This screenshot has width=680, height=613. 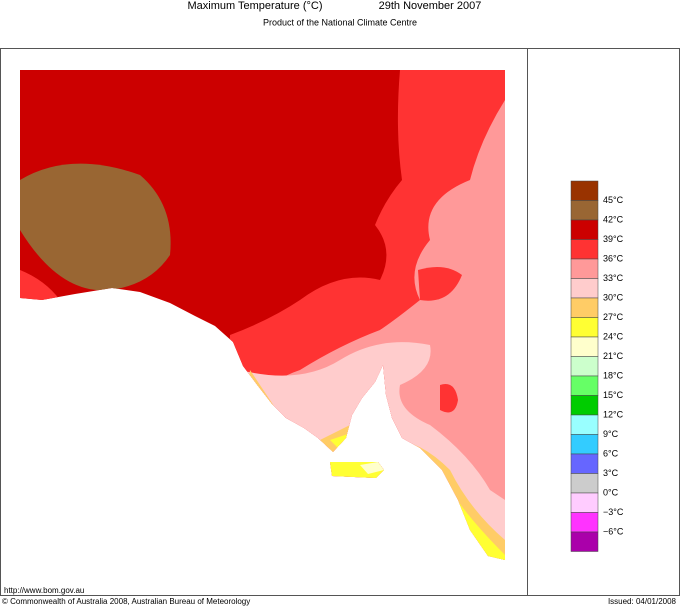 I want to click on legend-label: 45°C, so click(x=613, y=200).